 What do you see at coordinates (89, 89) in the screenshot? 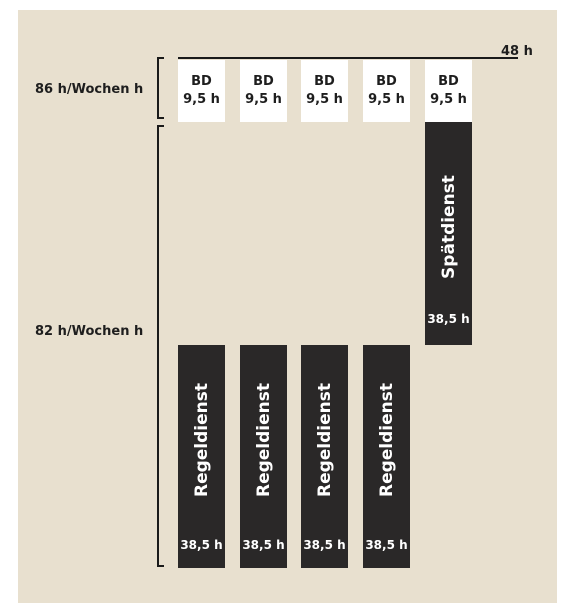
I see `upper-bracket-label: 86 h/Wochen h` at bounding box center [89, 89].